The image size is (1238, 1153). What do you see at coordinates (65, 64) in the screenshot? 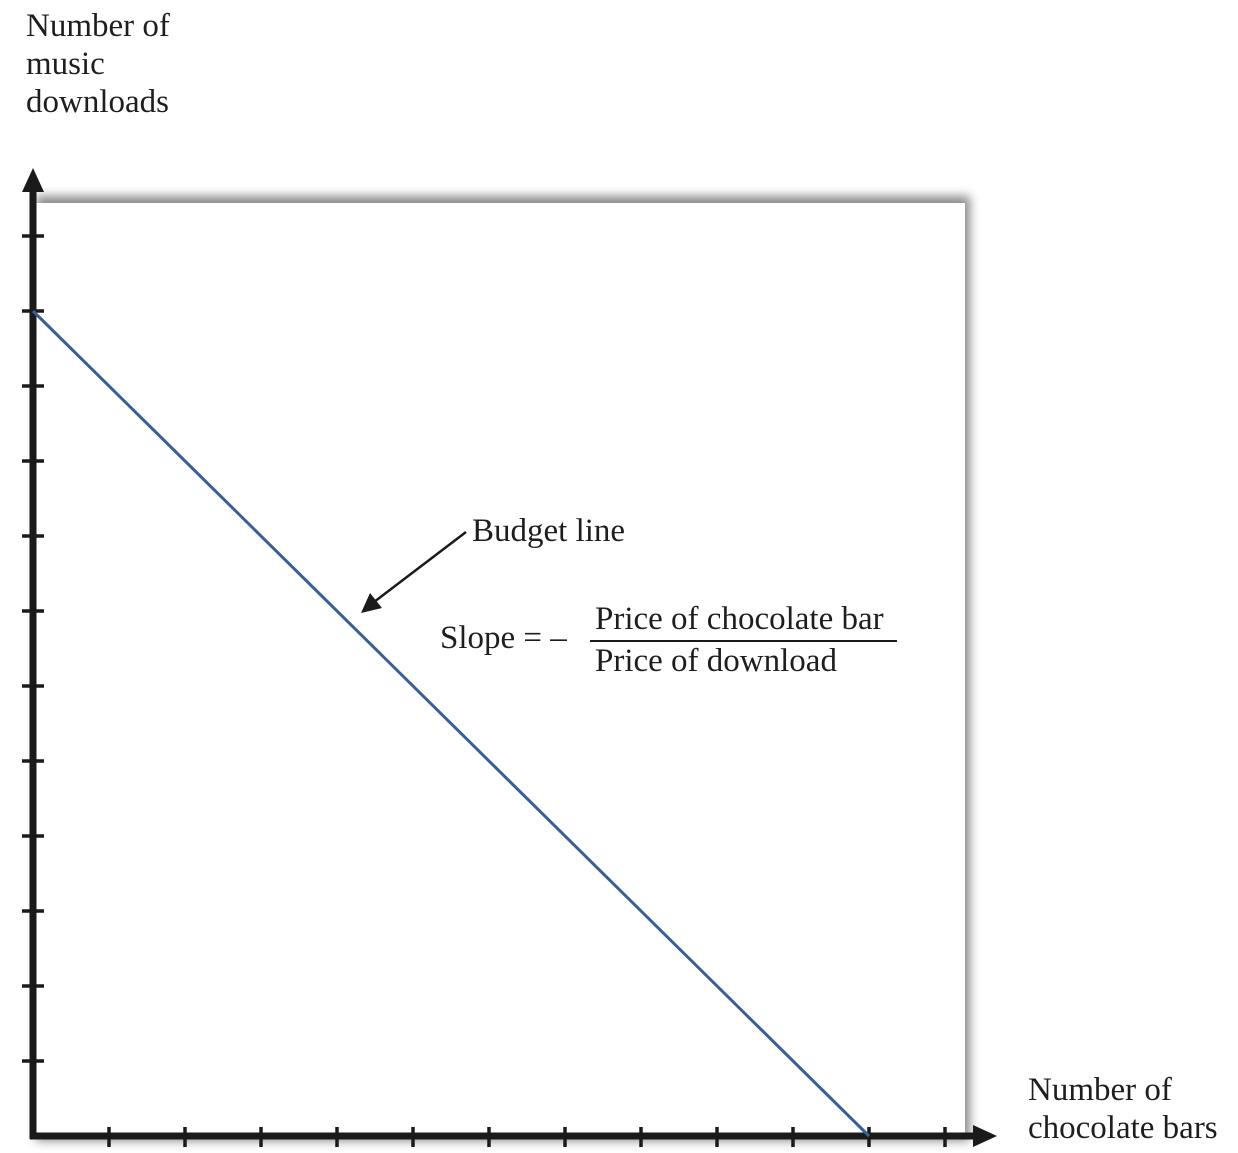
I see `y-axis-label-line-2: music` at bounding box center [65, 64].